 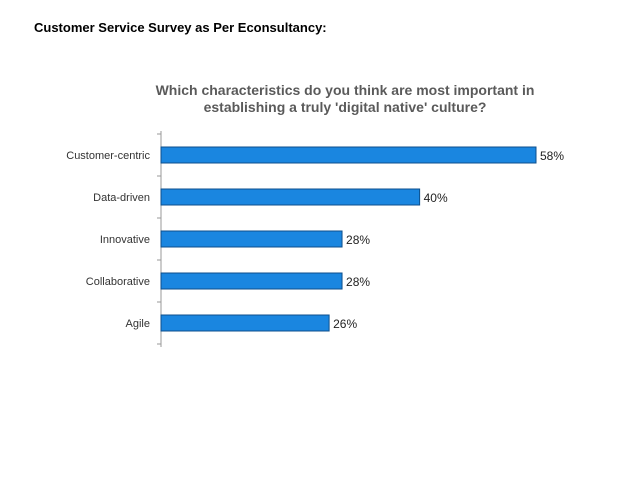 I want to click on value-label: 26%, so click(x=345, y=324).